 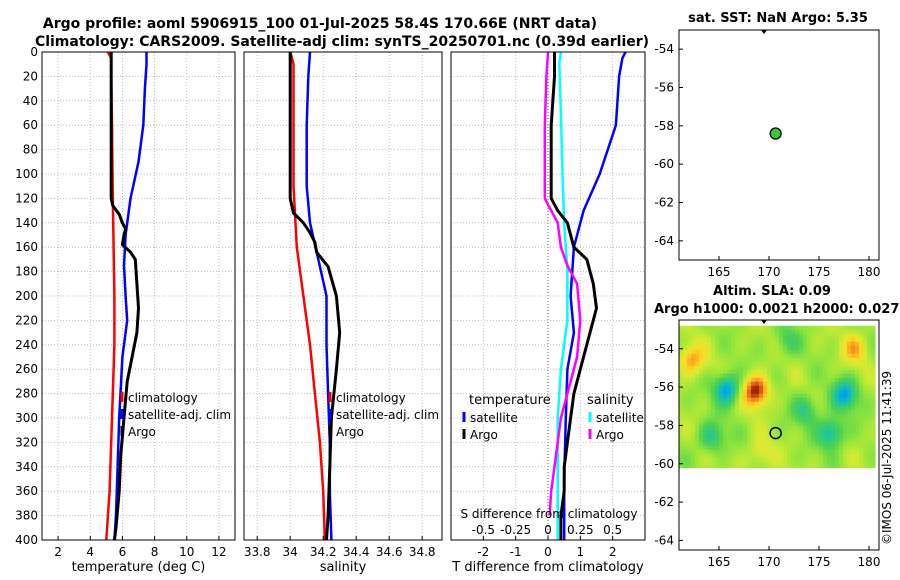 I want to click on legend-salinity-label-1: Argo, so click(x=610, y=435).